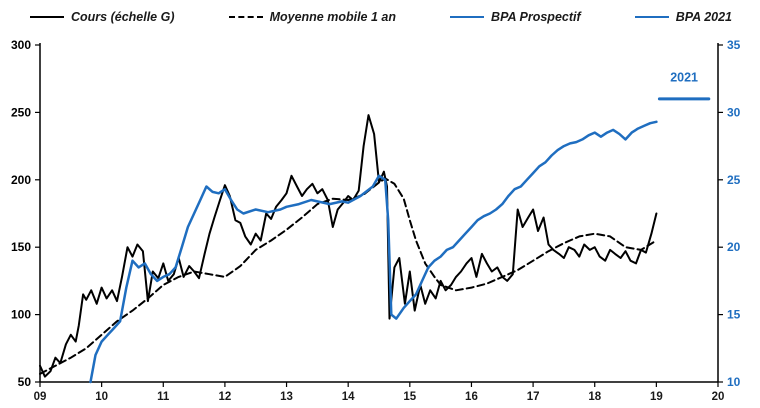 The width and height of the screenshot is (760, 408). Describe the element at coordinates (718, 397) in the screenshot. I see `x-axis-tick-label: 20` at that location.